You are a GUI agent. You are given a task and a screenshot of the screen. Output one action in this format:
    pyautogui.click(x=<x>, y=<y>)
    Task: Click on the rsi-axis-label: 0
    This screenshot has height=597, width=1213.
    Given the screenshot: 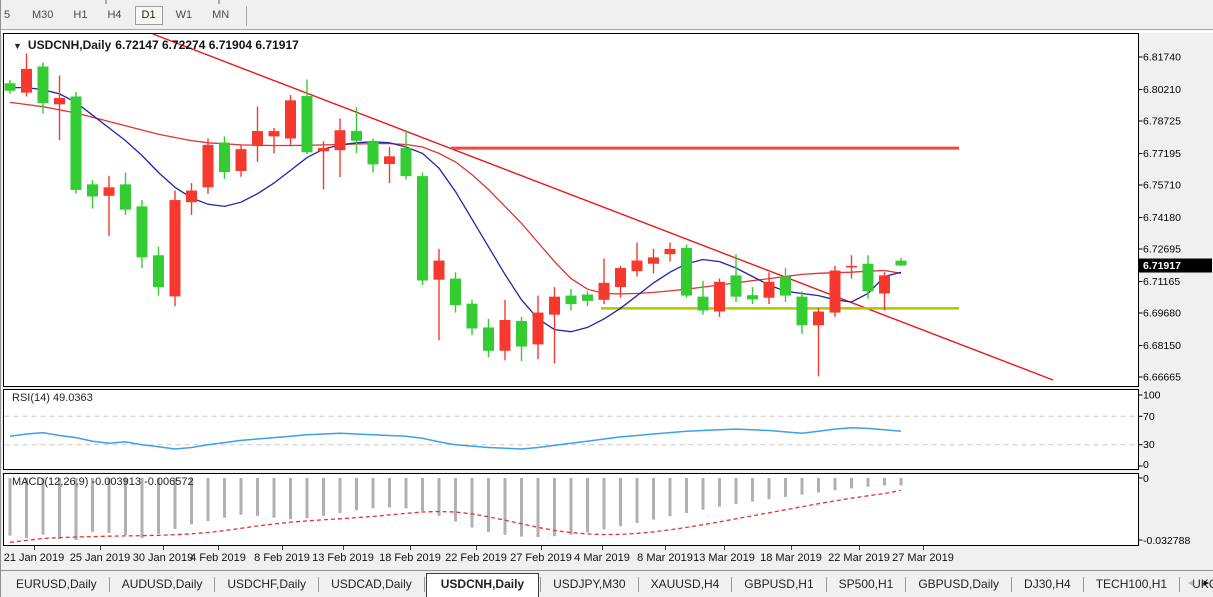 What is the action you would take?
    pyautogui.click(x=1146, y=465)
    